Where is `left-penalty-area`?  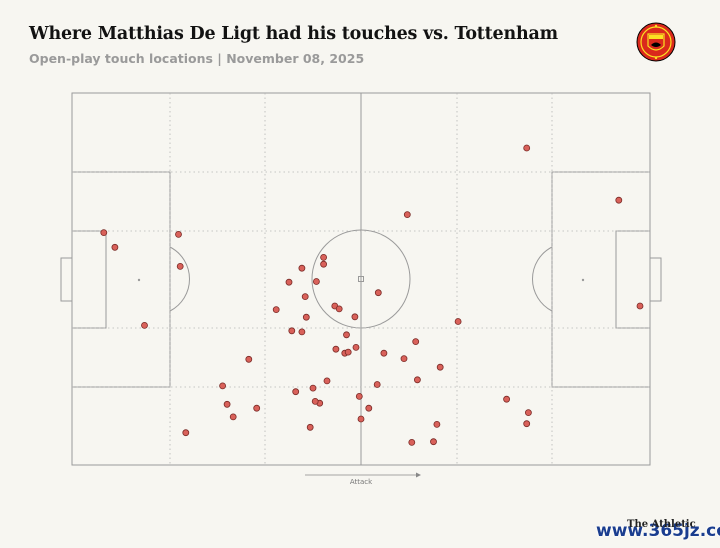 left-penalty-area is located at coordinates (121, 279).